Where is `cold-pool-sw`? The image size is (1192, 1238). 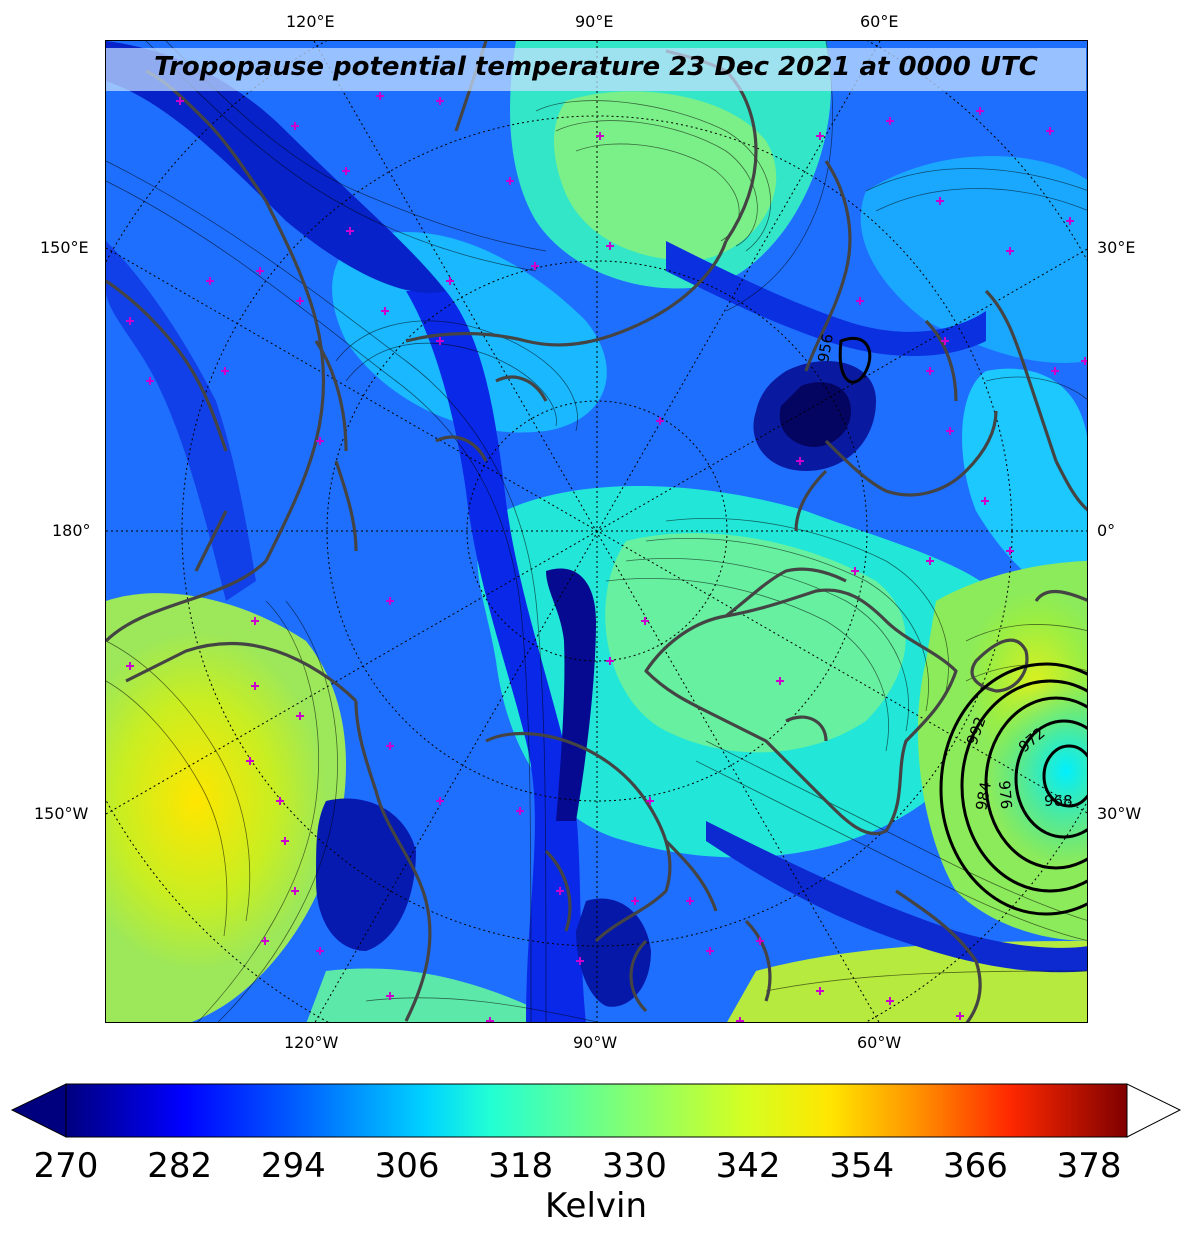
cold-pool-sw is located at coordinates (366, 874).